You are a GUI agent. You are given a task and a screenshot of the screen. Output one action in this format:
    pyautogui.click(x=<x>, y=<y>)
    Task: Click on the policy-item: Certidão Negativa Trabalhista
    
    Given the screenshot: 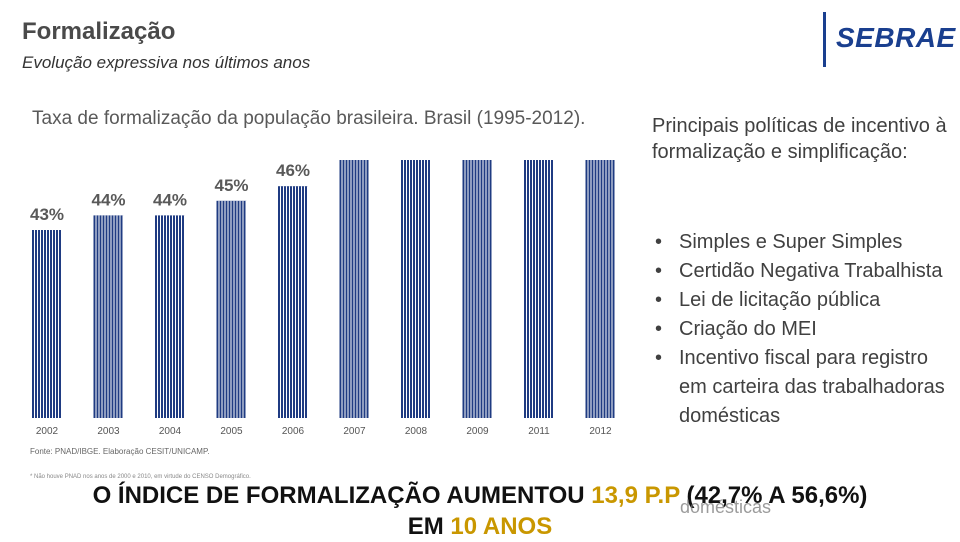 What is the action you would take?
    pyautogui.click(x=802, y=271)
    